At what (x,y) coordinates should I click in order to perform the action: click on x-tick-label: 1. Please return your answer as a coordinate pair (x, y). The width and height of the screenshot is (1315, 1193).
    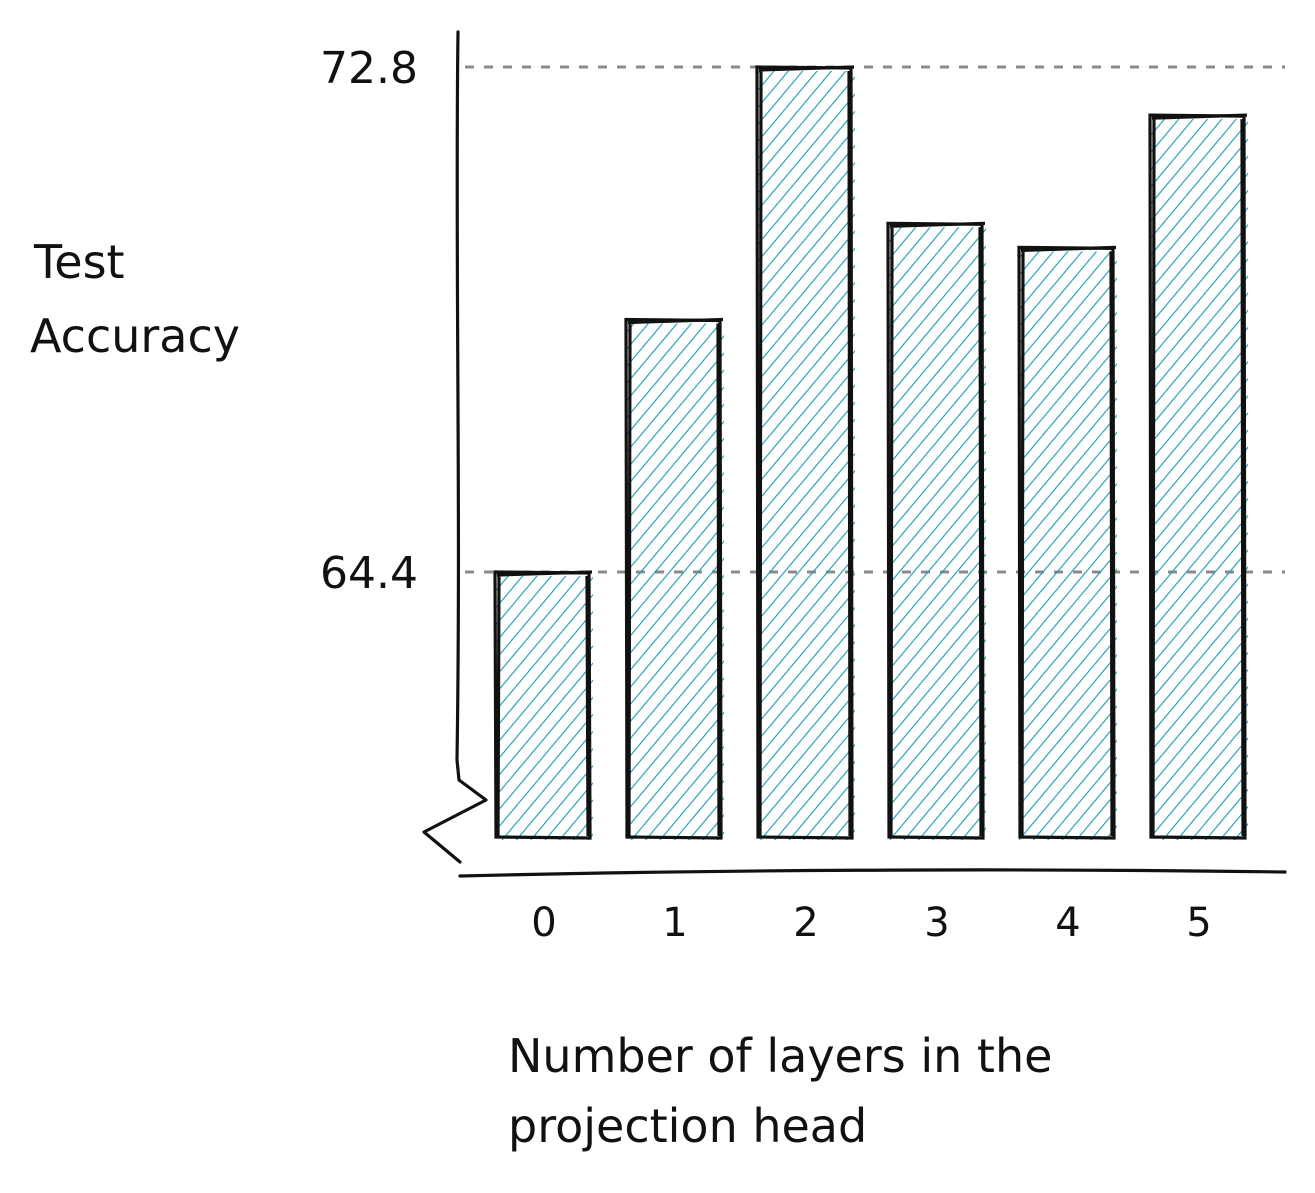
    Looking at the image, I should click on (674, 923).